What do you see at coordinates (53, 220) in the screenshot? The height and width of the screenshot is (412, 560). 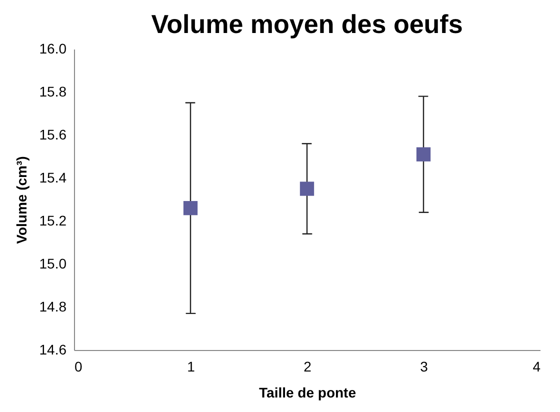 I see `y-tick-label: 15.2` at bounding box center [53, 220].